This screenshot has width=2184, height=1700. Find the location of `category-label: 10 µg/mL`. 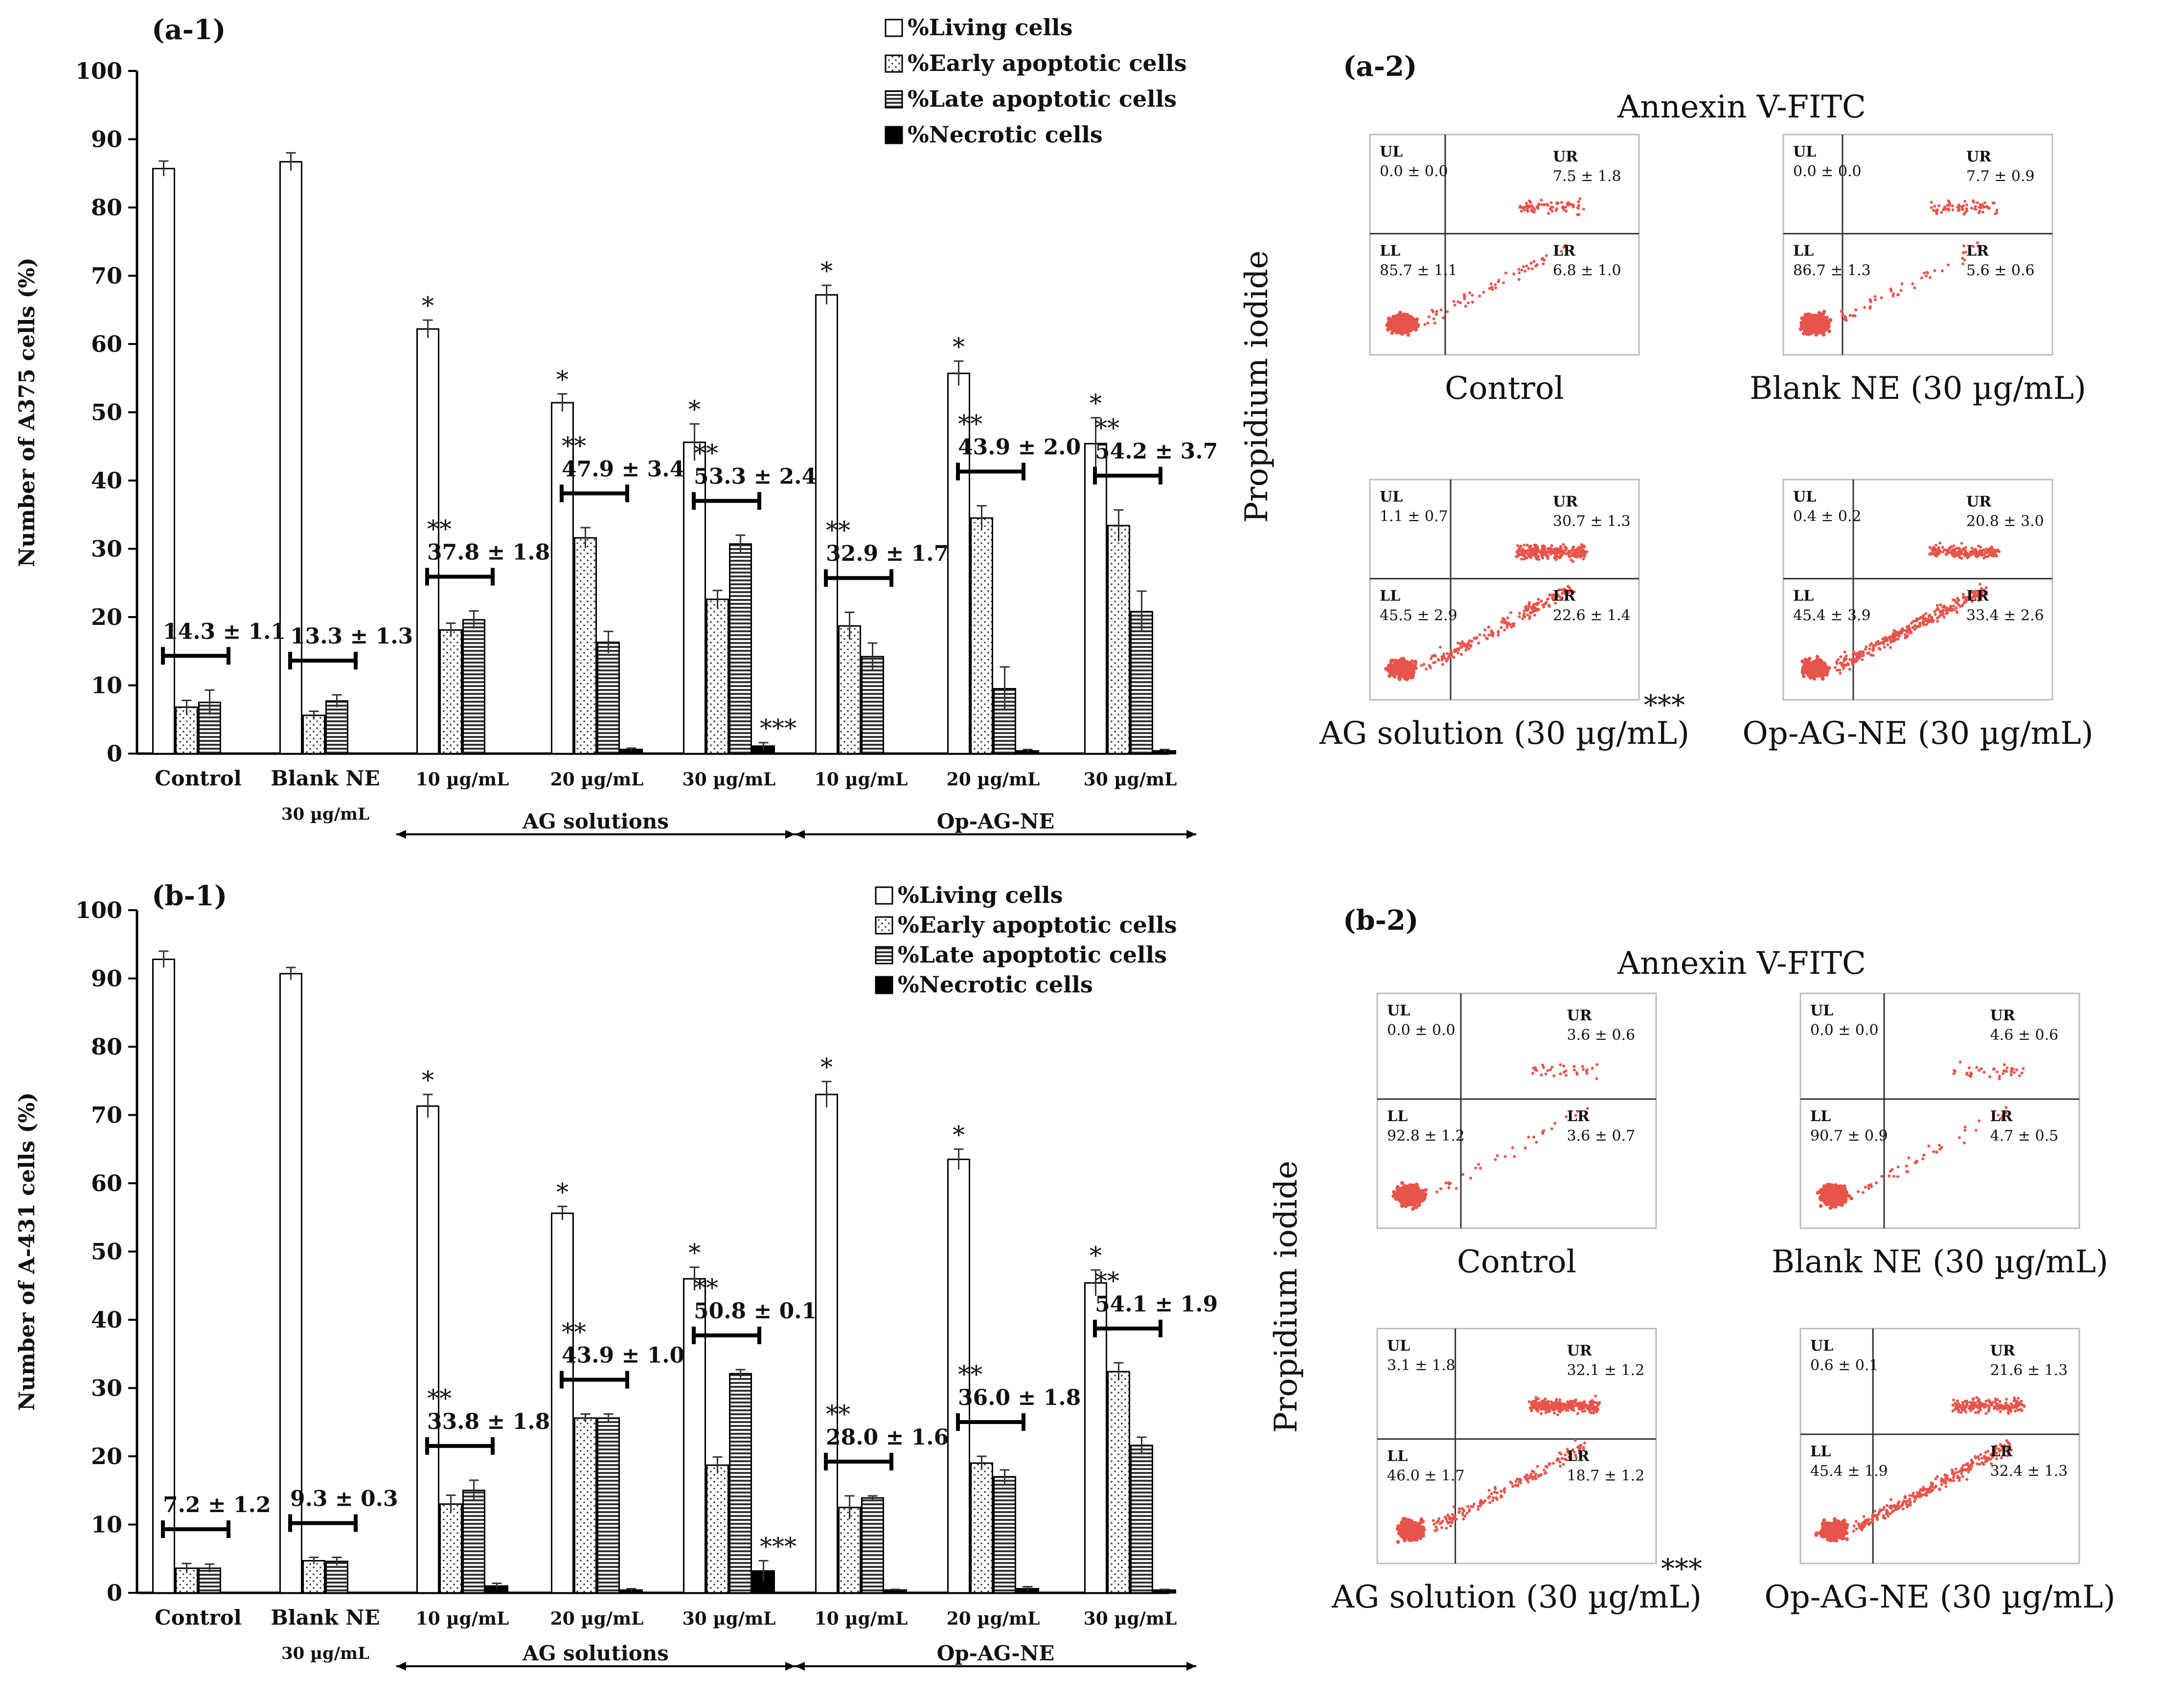

category-label: 10 µg/mL is located at coordinates (861, 779).